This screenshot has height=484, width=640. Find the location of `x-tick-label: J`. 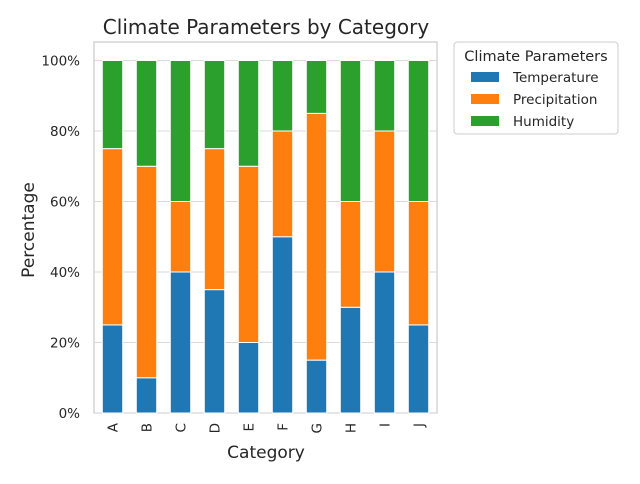

x-tick-label: J is located at coordinates (420, 425).